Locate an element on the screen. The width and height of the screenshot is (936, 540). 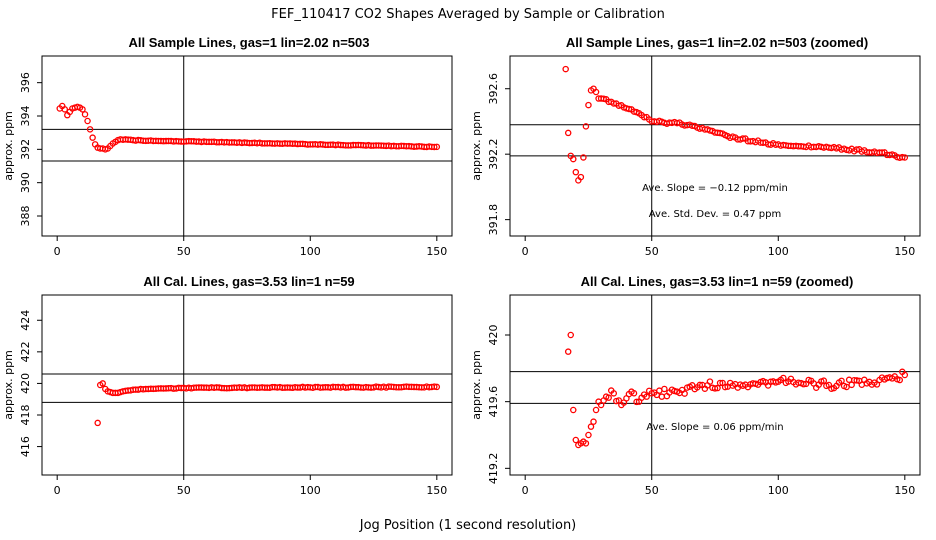
y-tick-label: 419.2 is located at coordinates (493, 469).